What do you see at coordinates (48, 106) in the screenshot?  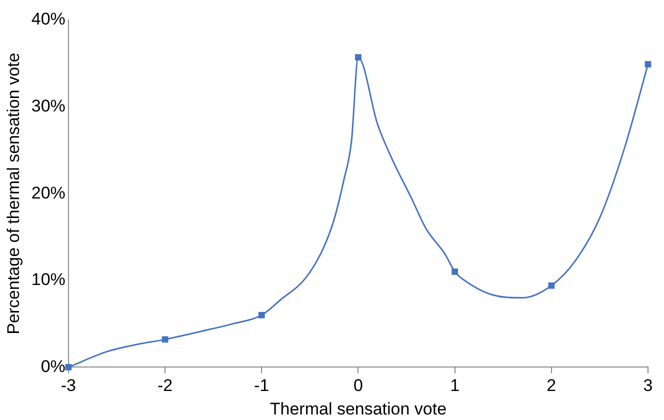 I see `y-tick-label: 30%` at bounding box center [48, 106].